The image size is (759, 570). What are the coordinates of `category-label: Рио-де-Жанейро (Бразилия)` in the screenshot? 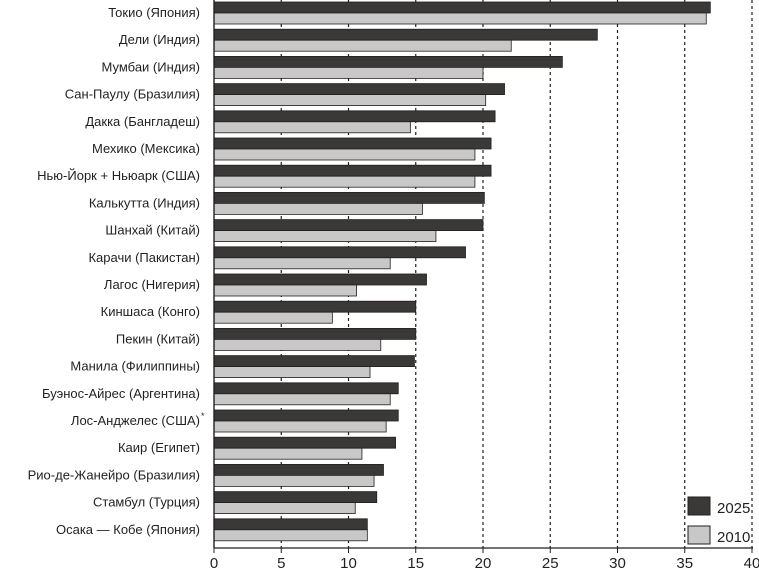 It's located at (114, 474).